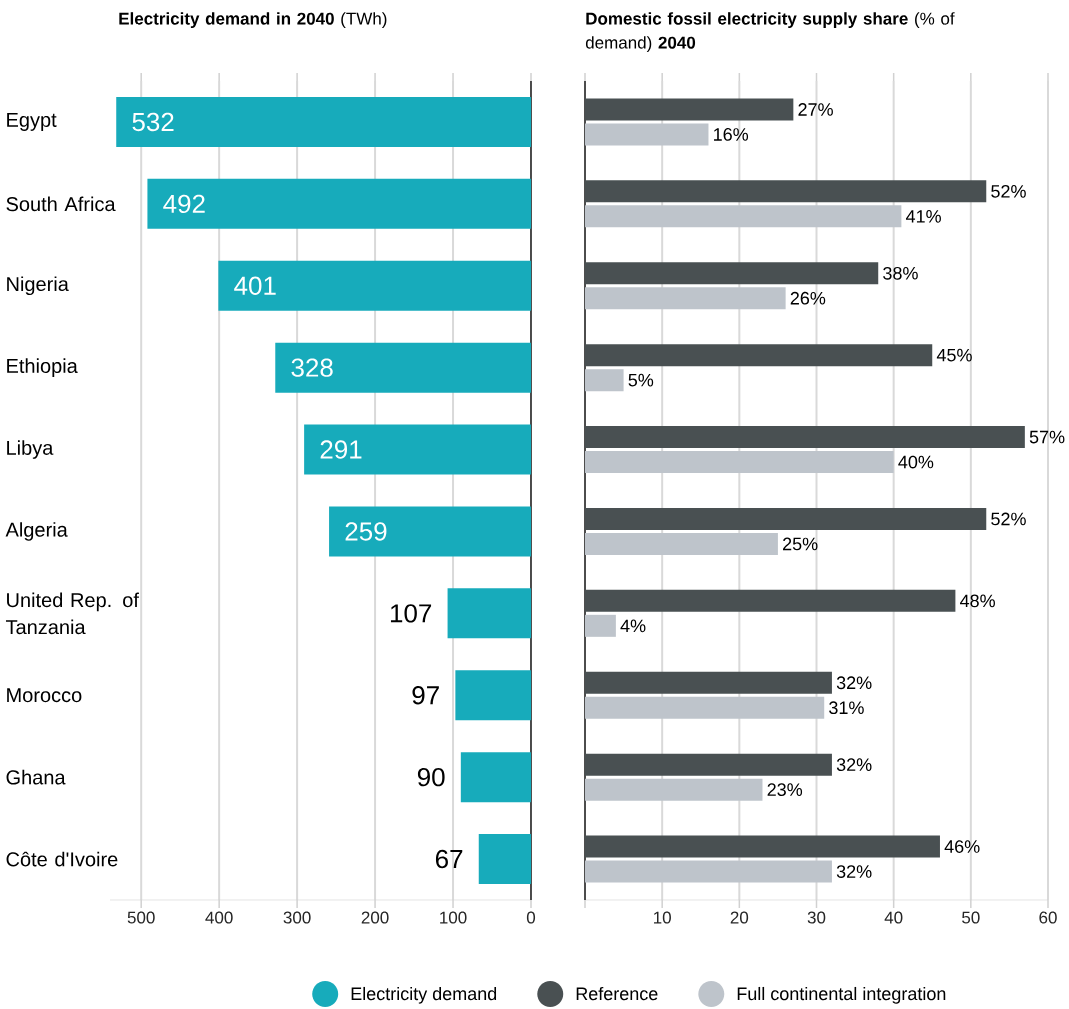  What do you see at coordinates (531, 917) in the screenshot?
I see `x-tick-label: 0` at bounding box center [531, 917].